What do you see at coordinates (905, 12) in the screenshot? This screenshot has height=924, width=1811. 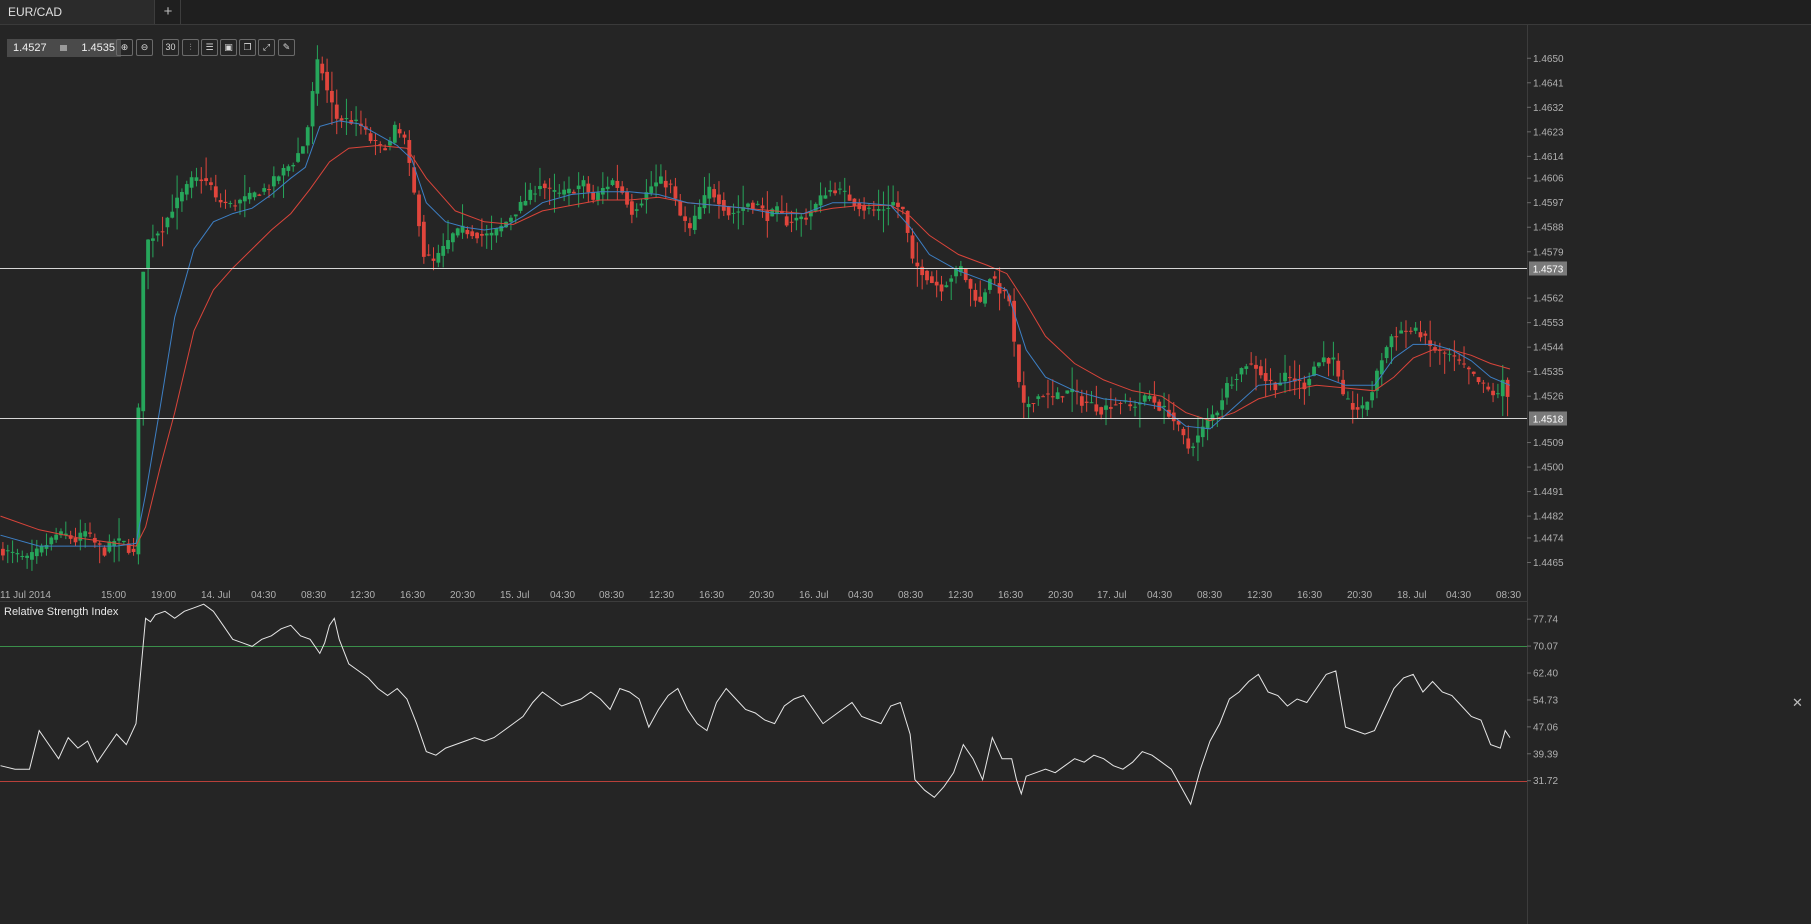 I see `tab-bar: EUR/CAD +` at bounding box center [905, 12].